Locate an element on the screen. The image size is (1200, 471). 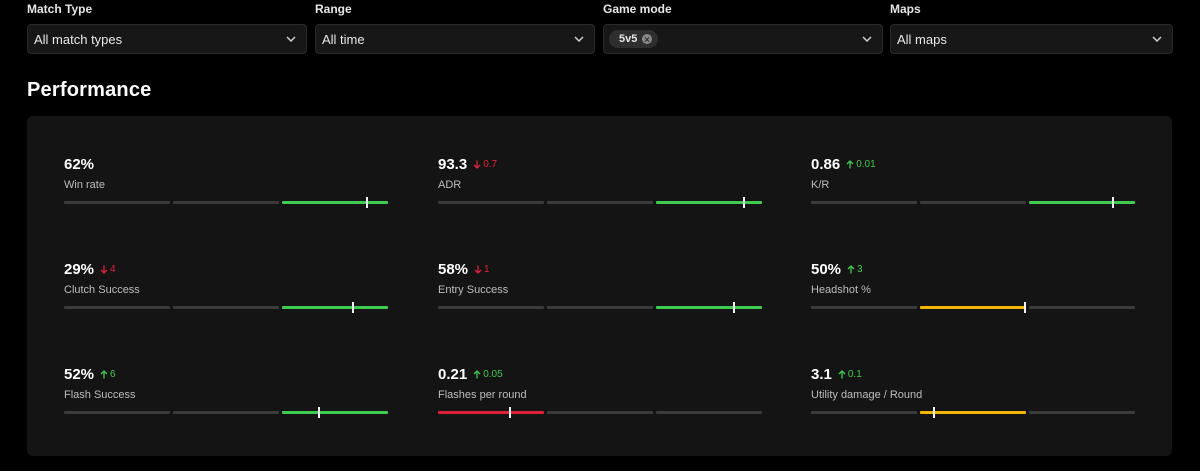
stat-delta: 0.01 is located at coordinates (861, 164).